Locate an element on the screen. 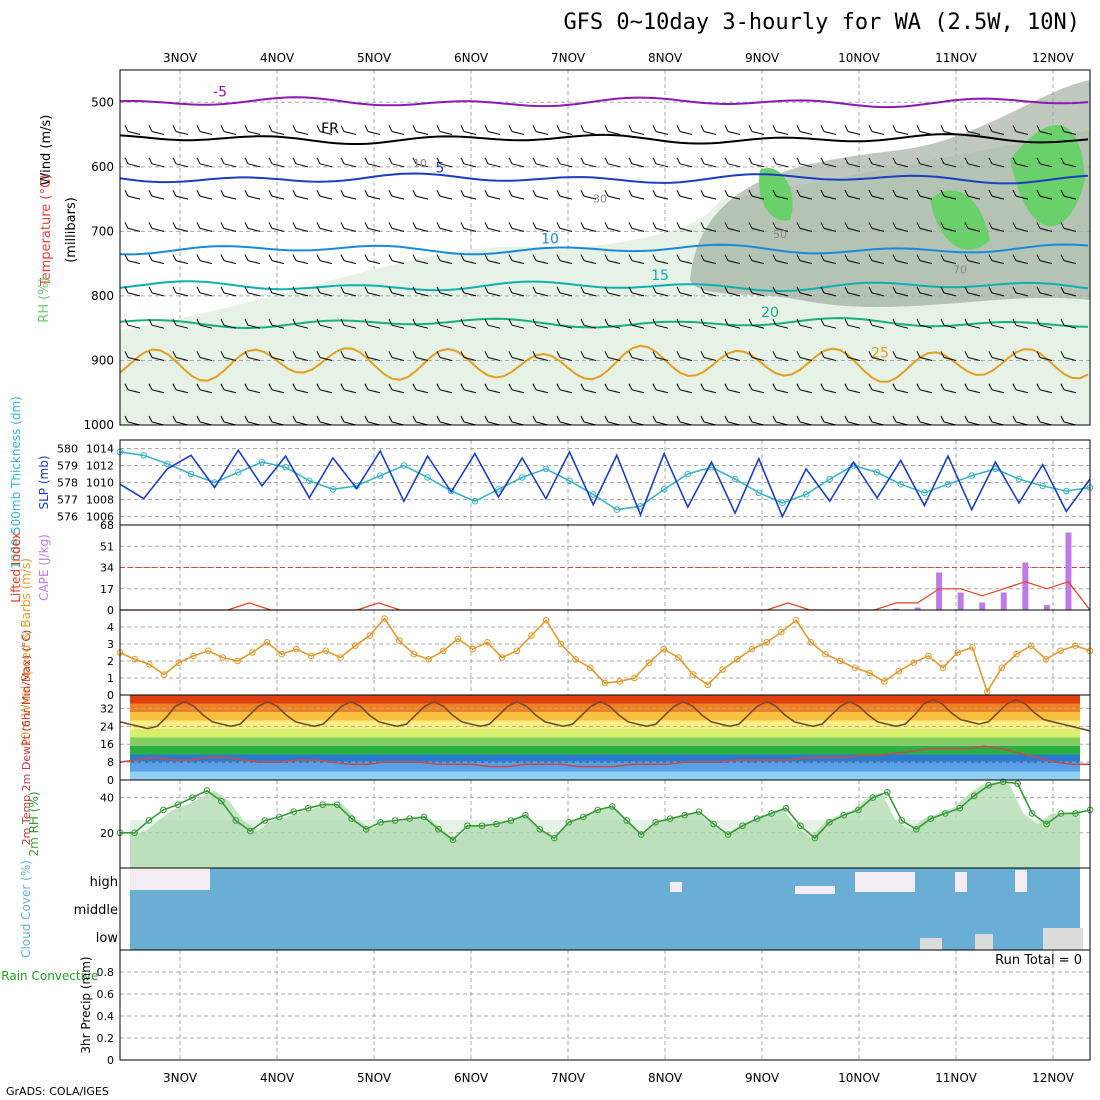 This screenshot has height=1100, width=1100. y-tick-label-wind: 3 is located at coordinates (110, 644).